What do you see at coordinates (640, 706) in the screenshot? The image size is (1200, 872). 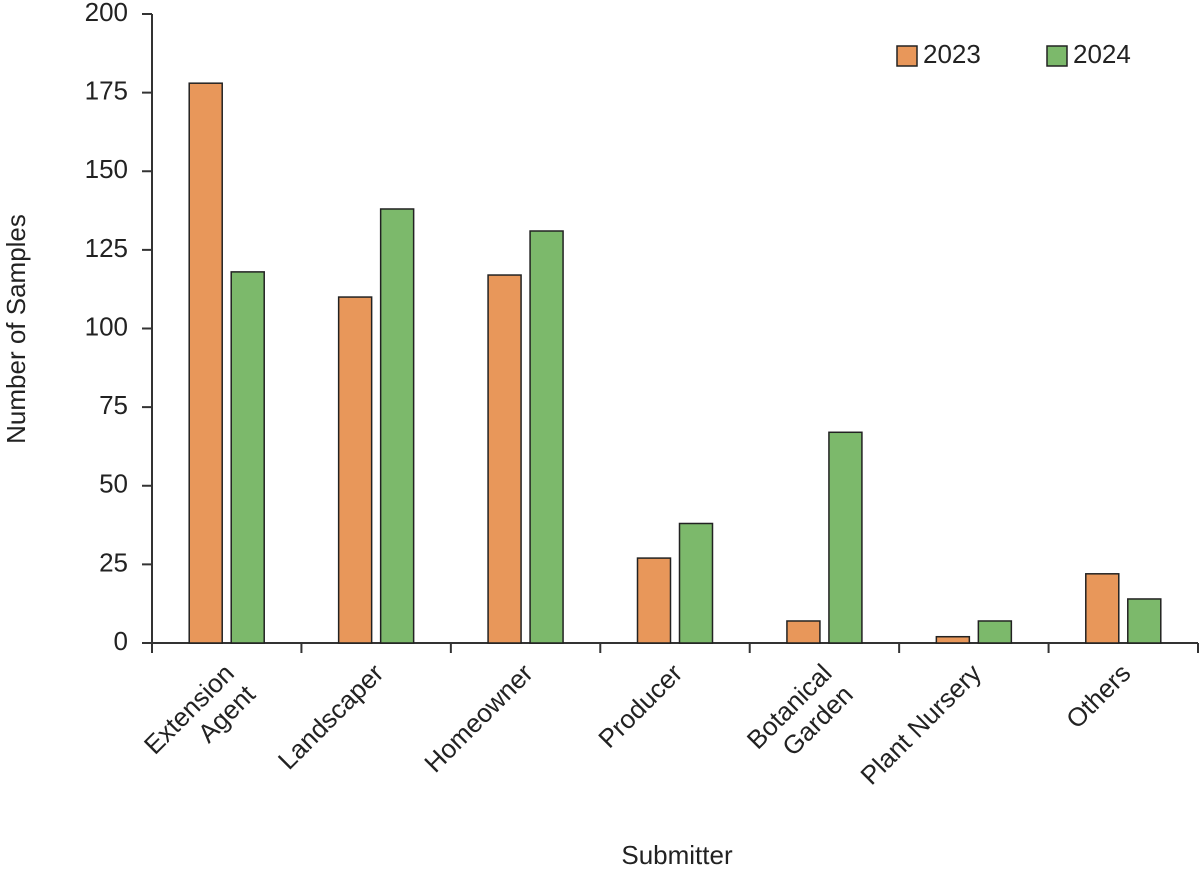 I see `x-tick-label: Producer` at bounding box center [640, 706].